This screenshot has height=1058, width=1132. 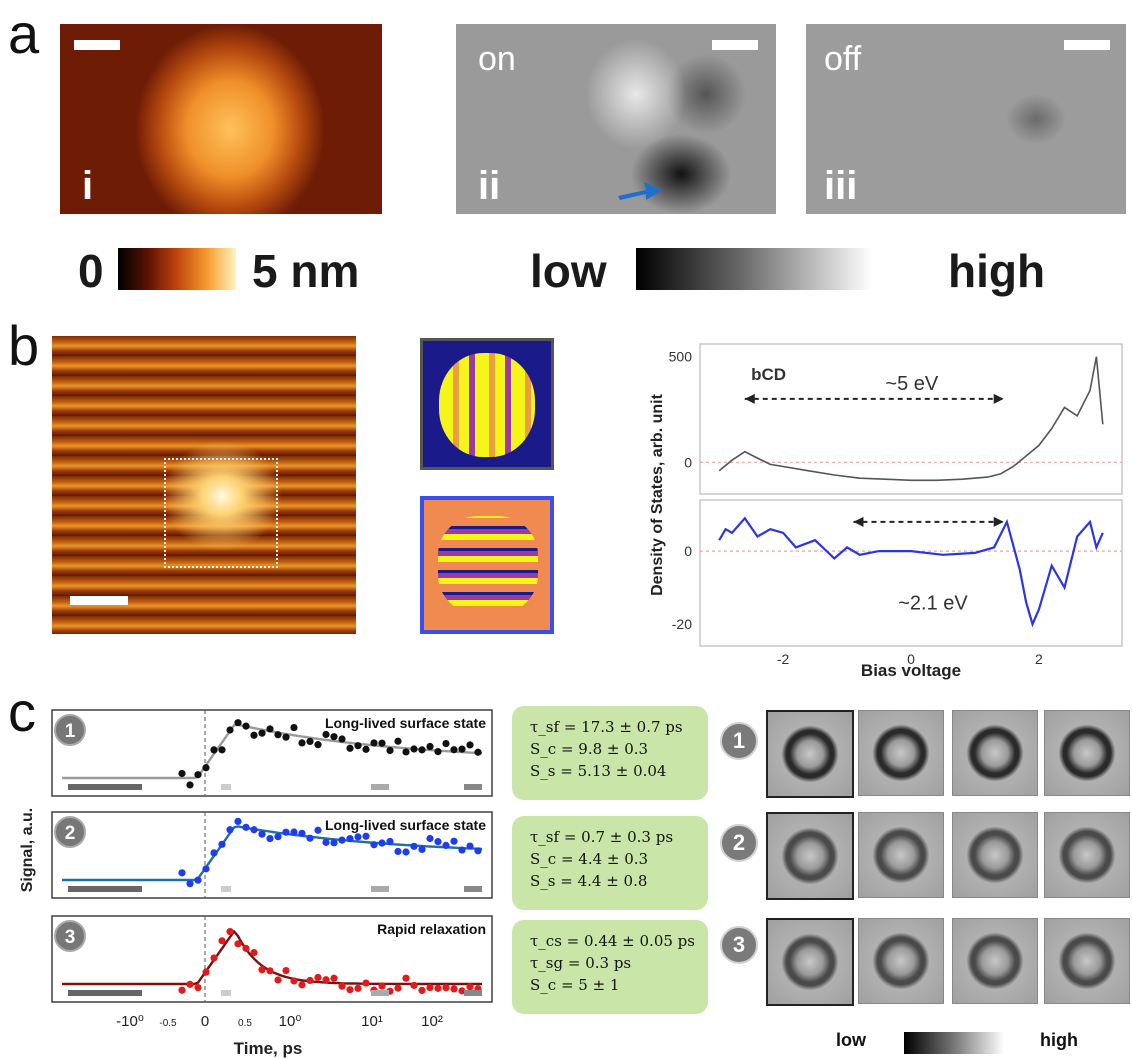 What do you see at coordinates (911, 384) in the screenshot?
I see `gap-label: ~5 eV` at bounding box center [911, 384].